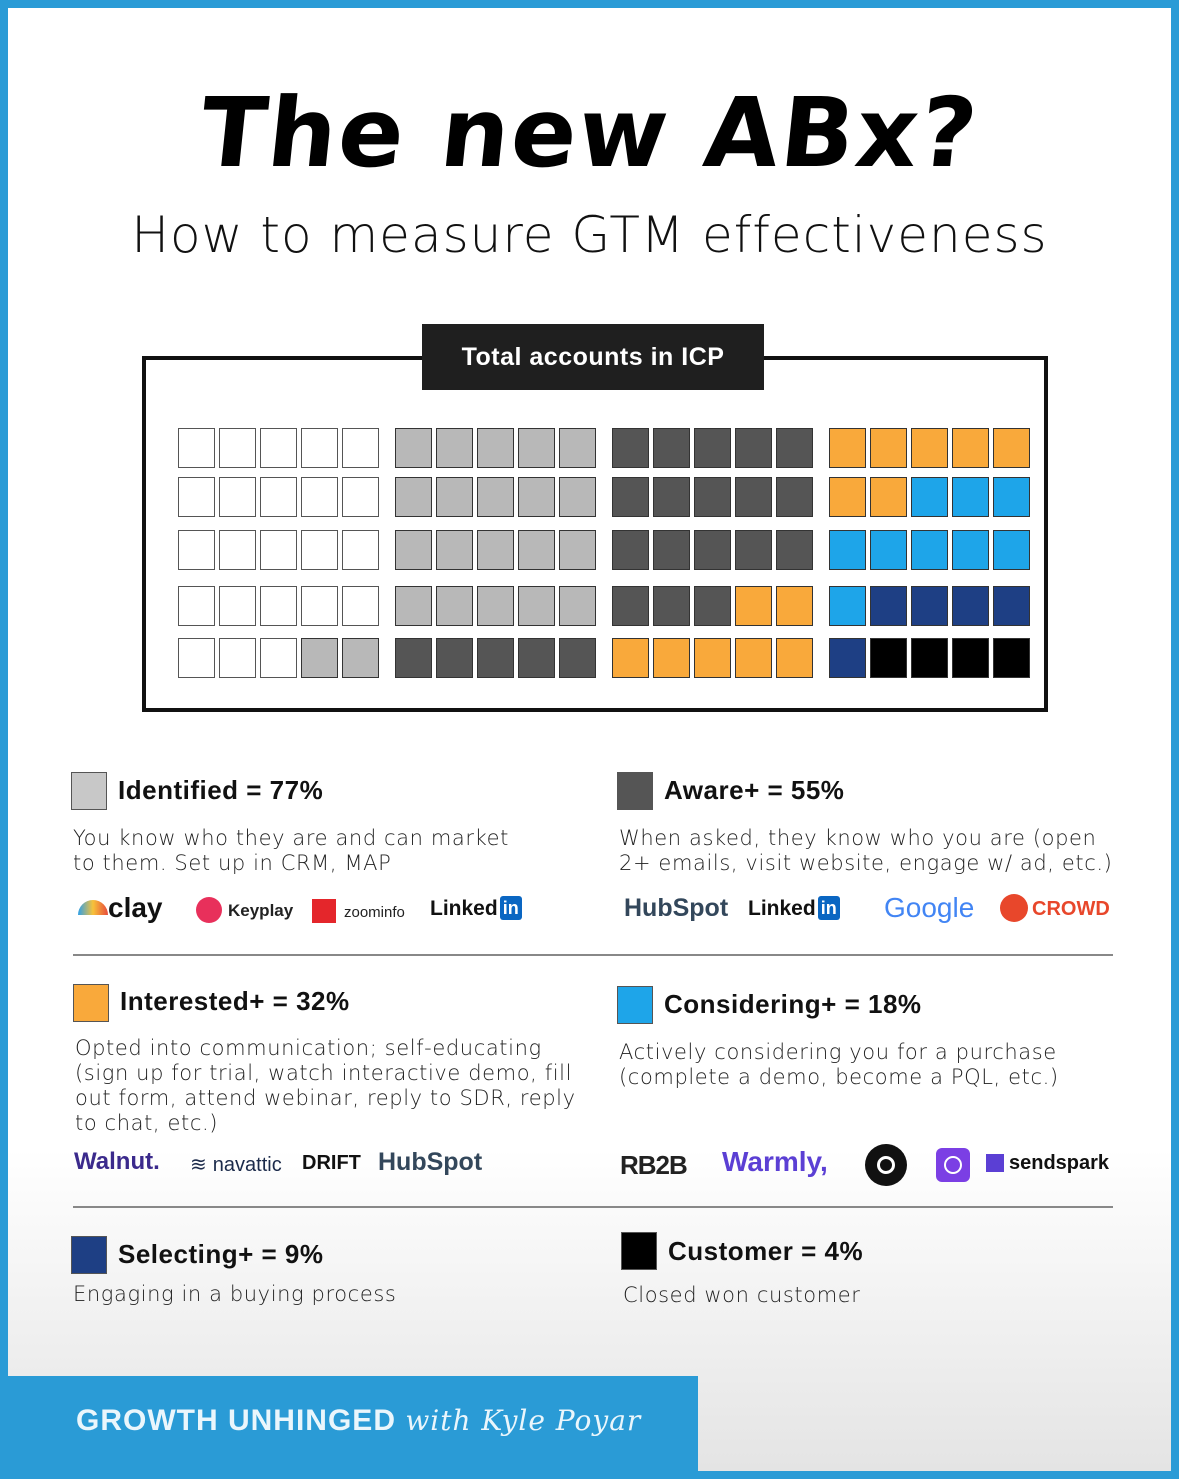 The image size is (1179, 1479). What do you see at coordinates (794, 908) in the screenshot?
I see `linkedin-logo: Linked in` at bounding box center [794, 908].